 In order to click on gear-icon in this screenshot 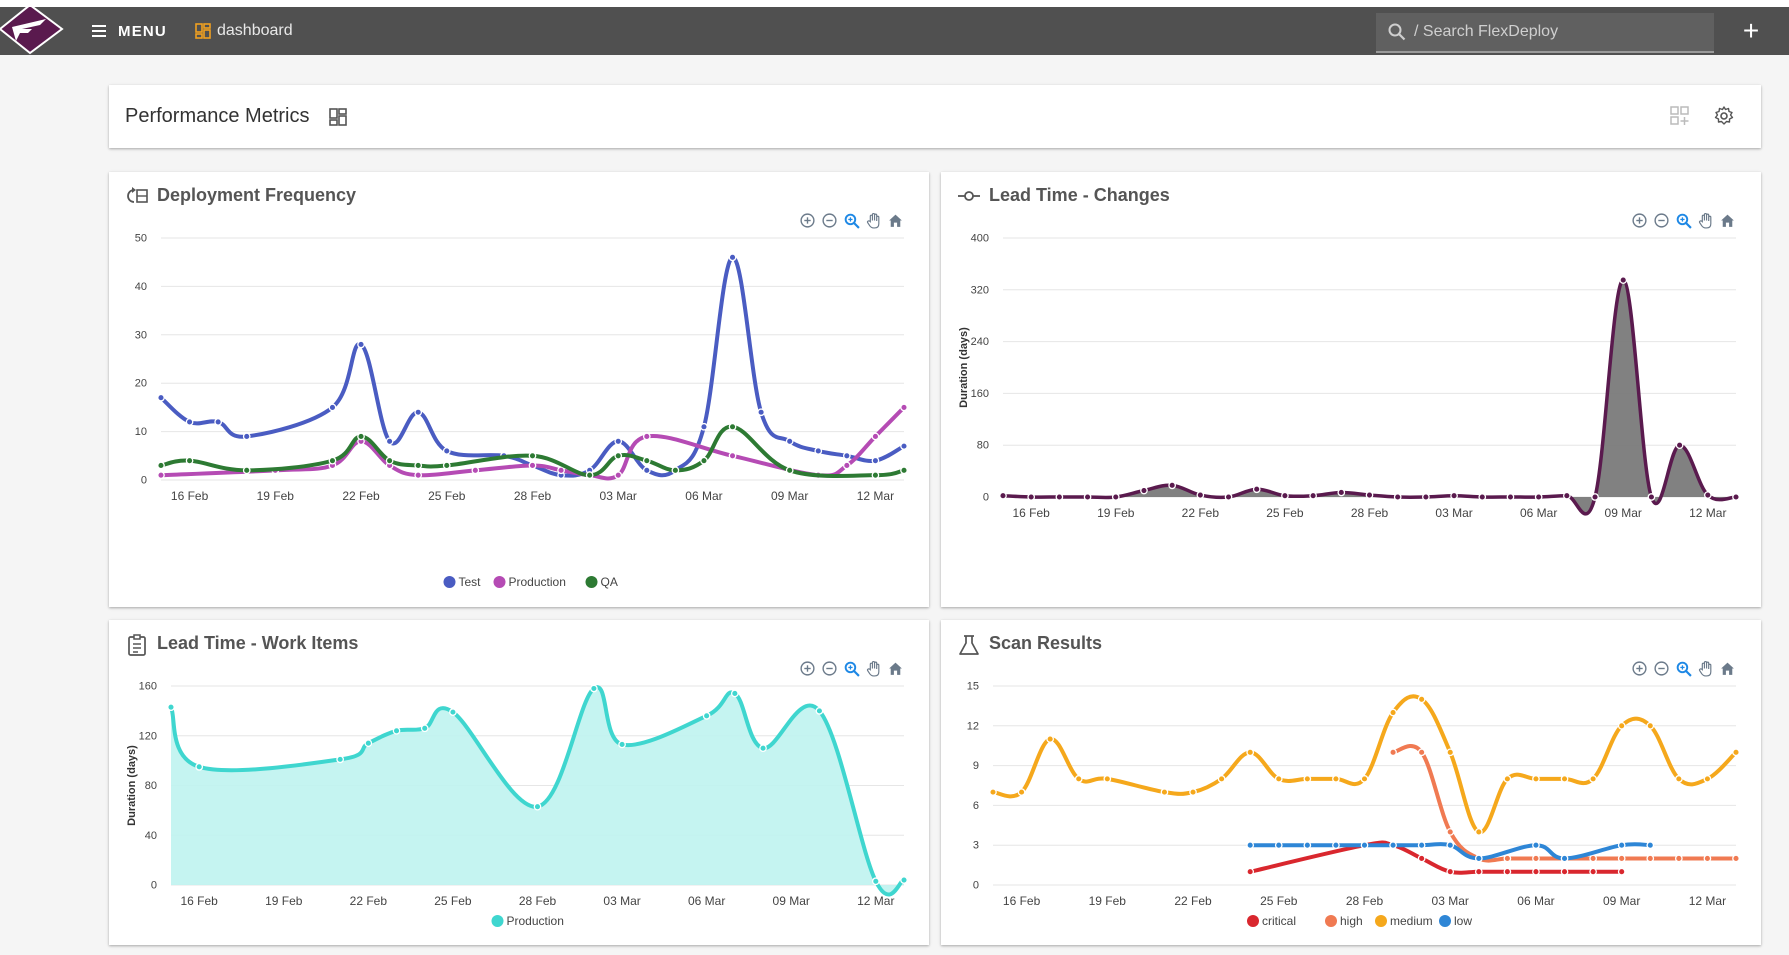, I will do `click(1724, 116)`.